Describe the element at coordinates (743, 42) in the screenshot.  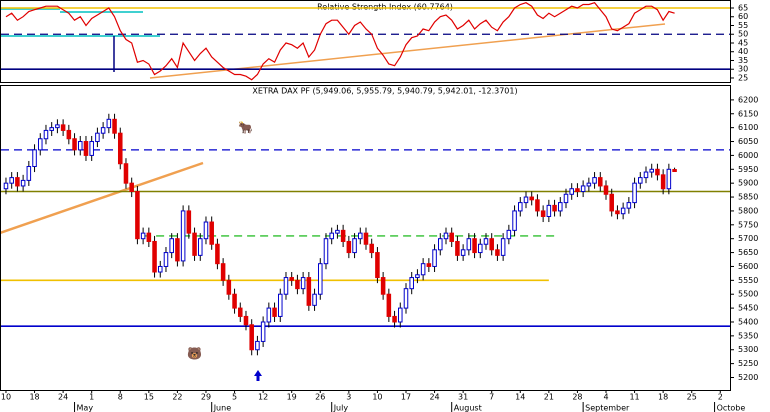
I see `y-tick-label: 45` at that location.